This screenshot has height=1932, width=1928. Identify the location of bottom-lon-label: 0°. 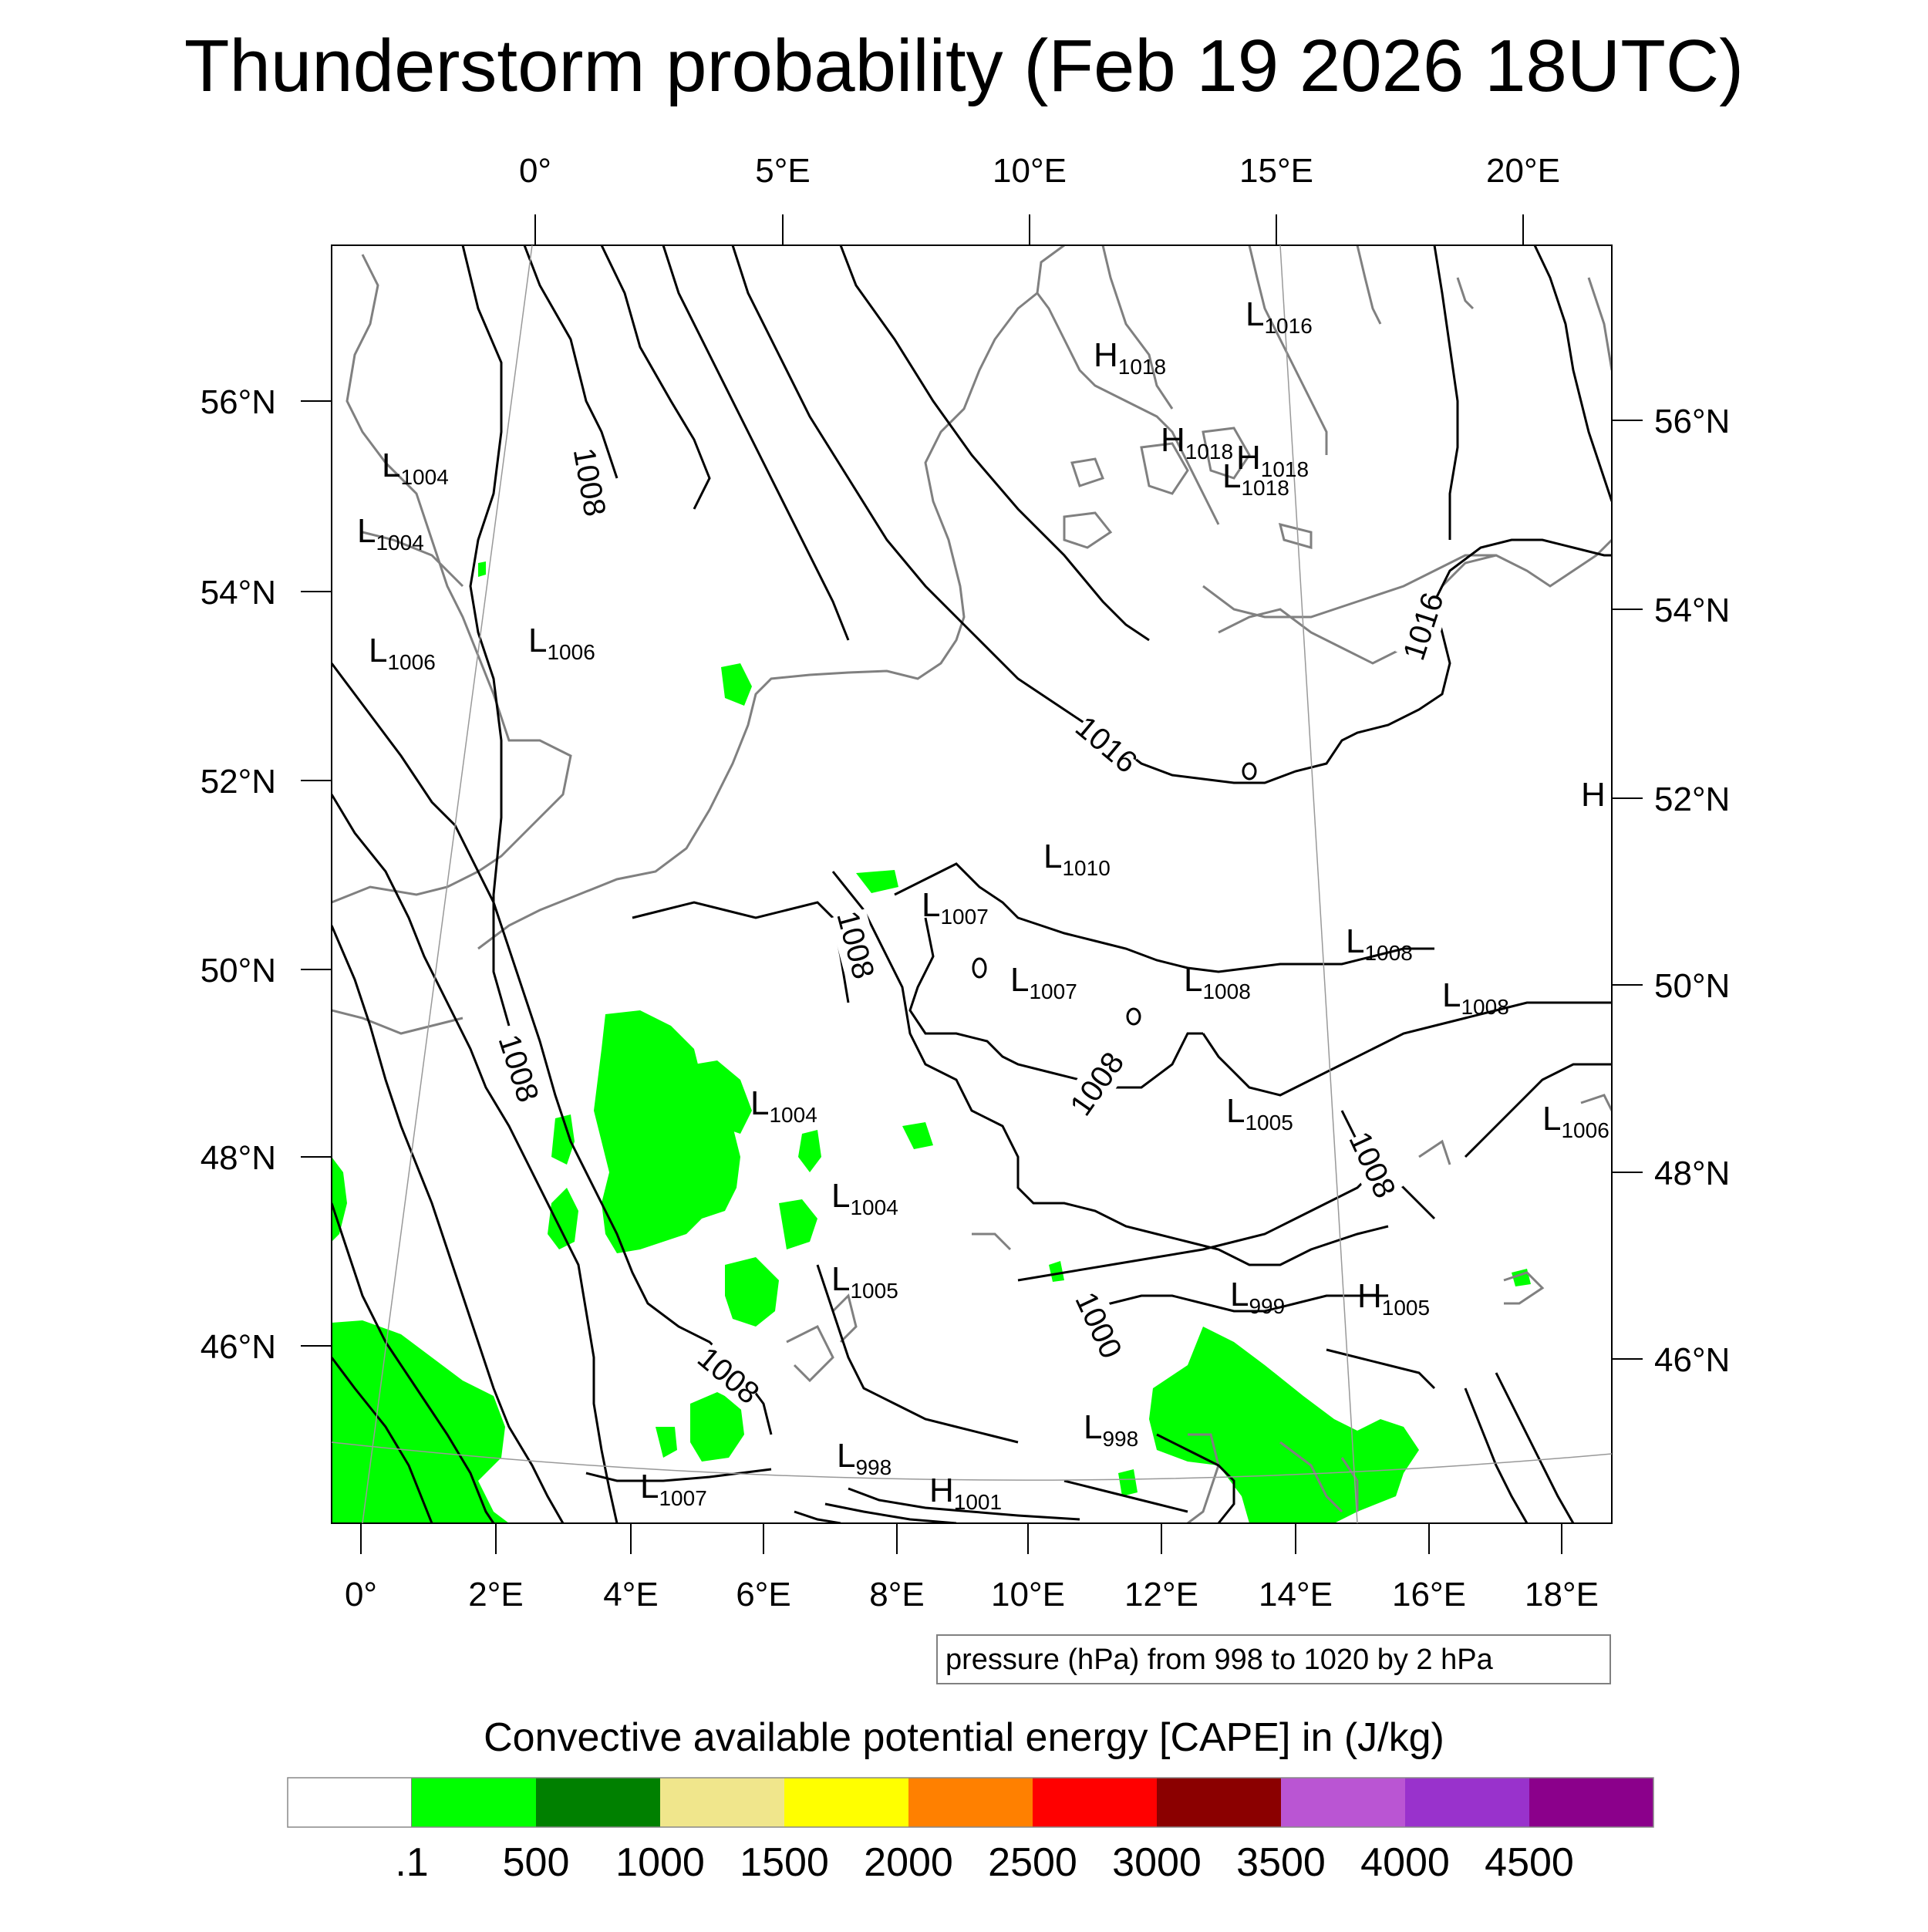
(361, 1594).